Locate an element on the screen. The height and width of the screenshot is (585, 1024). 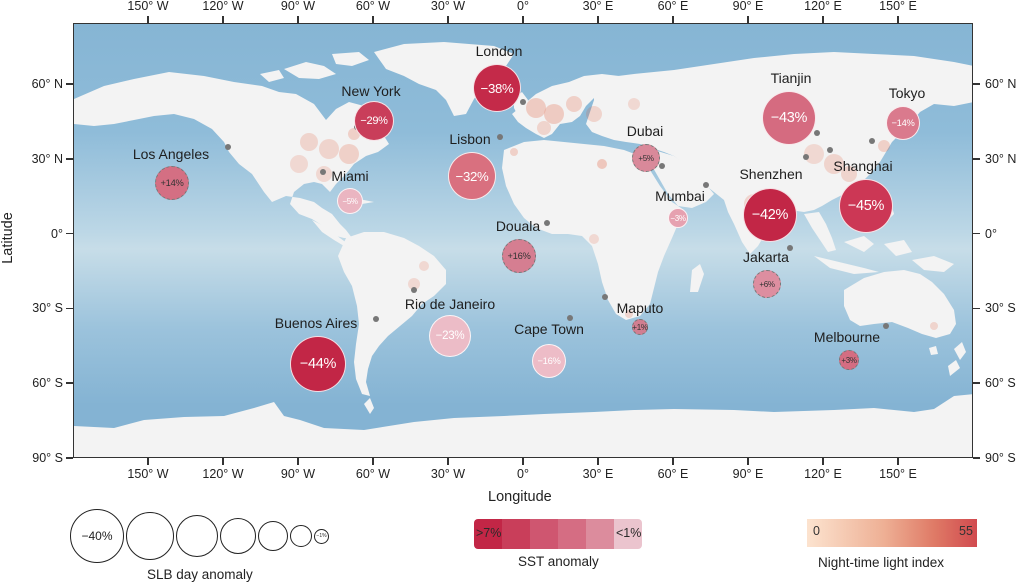
bubble-value: −16% is located at coordinates (549, 361).